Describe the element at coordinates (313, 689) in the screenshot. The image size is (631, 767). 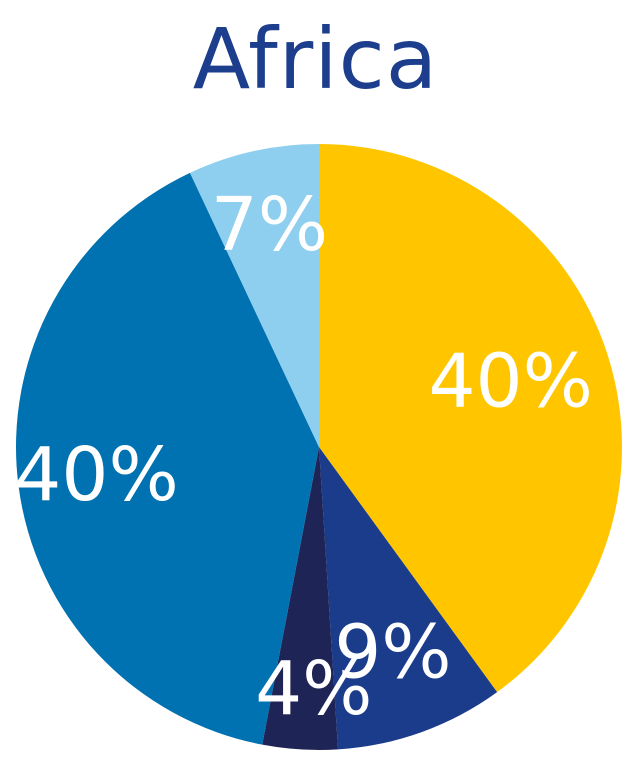
I see `pie-slice-label-3: 4%` at that location.